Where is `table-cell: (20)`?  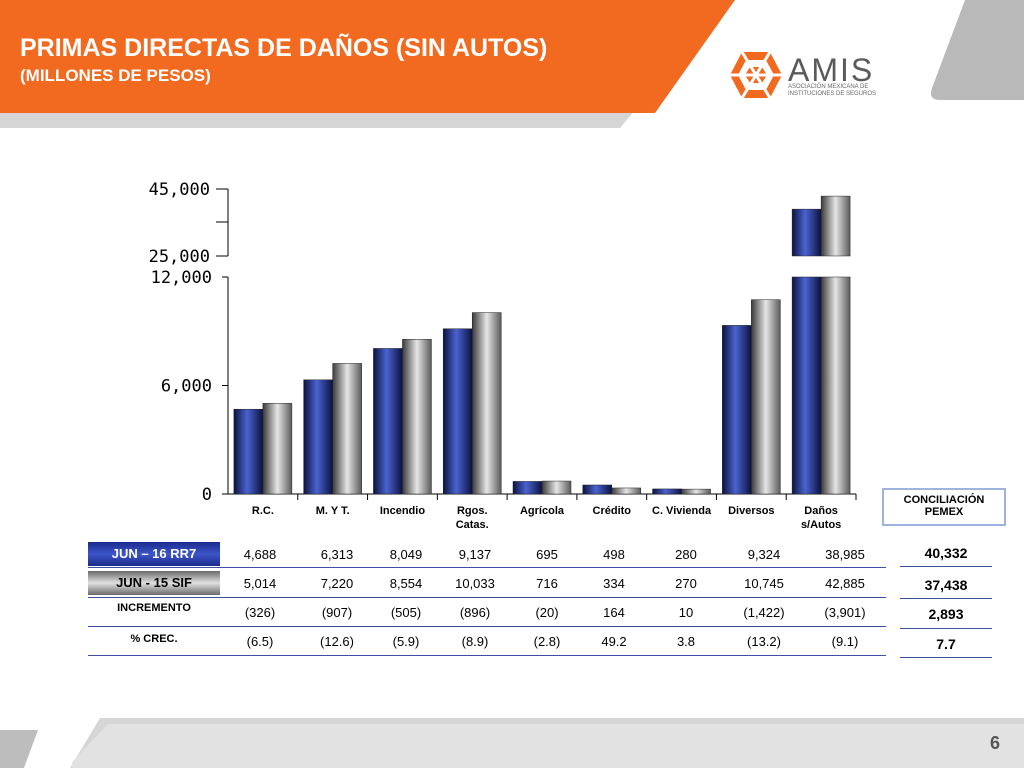
table-cell: (20) is located at coordinates (547, 612).